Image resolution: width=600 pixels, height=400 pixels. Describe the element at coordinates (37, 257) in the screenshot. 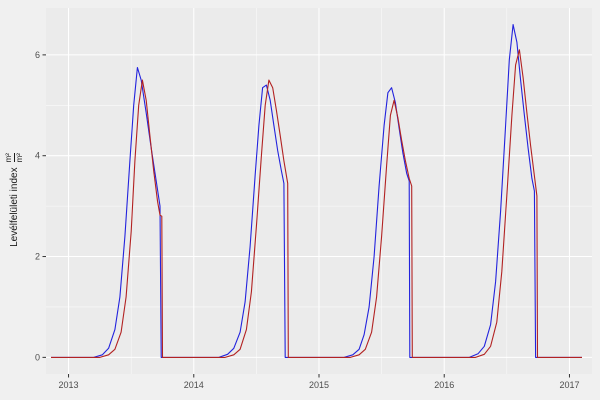

I see `y-tick-label: 2` at that location.